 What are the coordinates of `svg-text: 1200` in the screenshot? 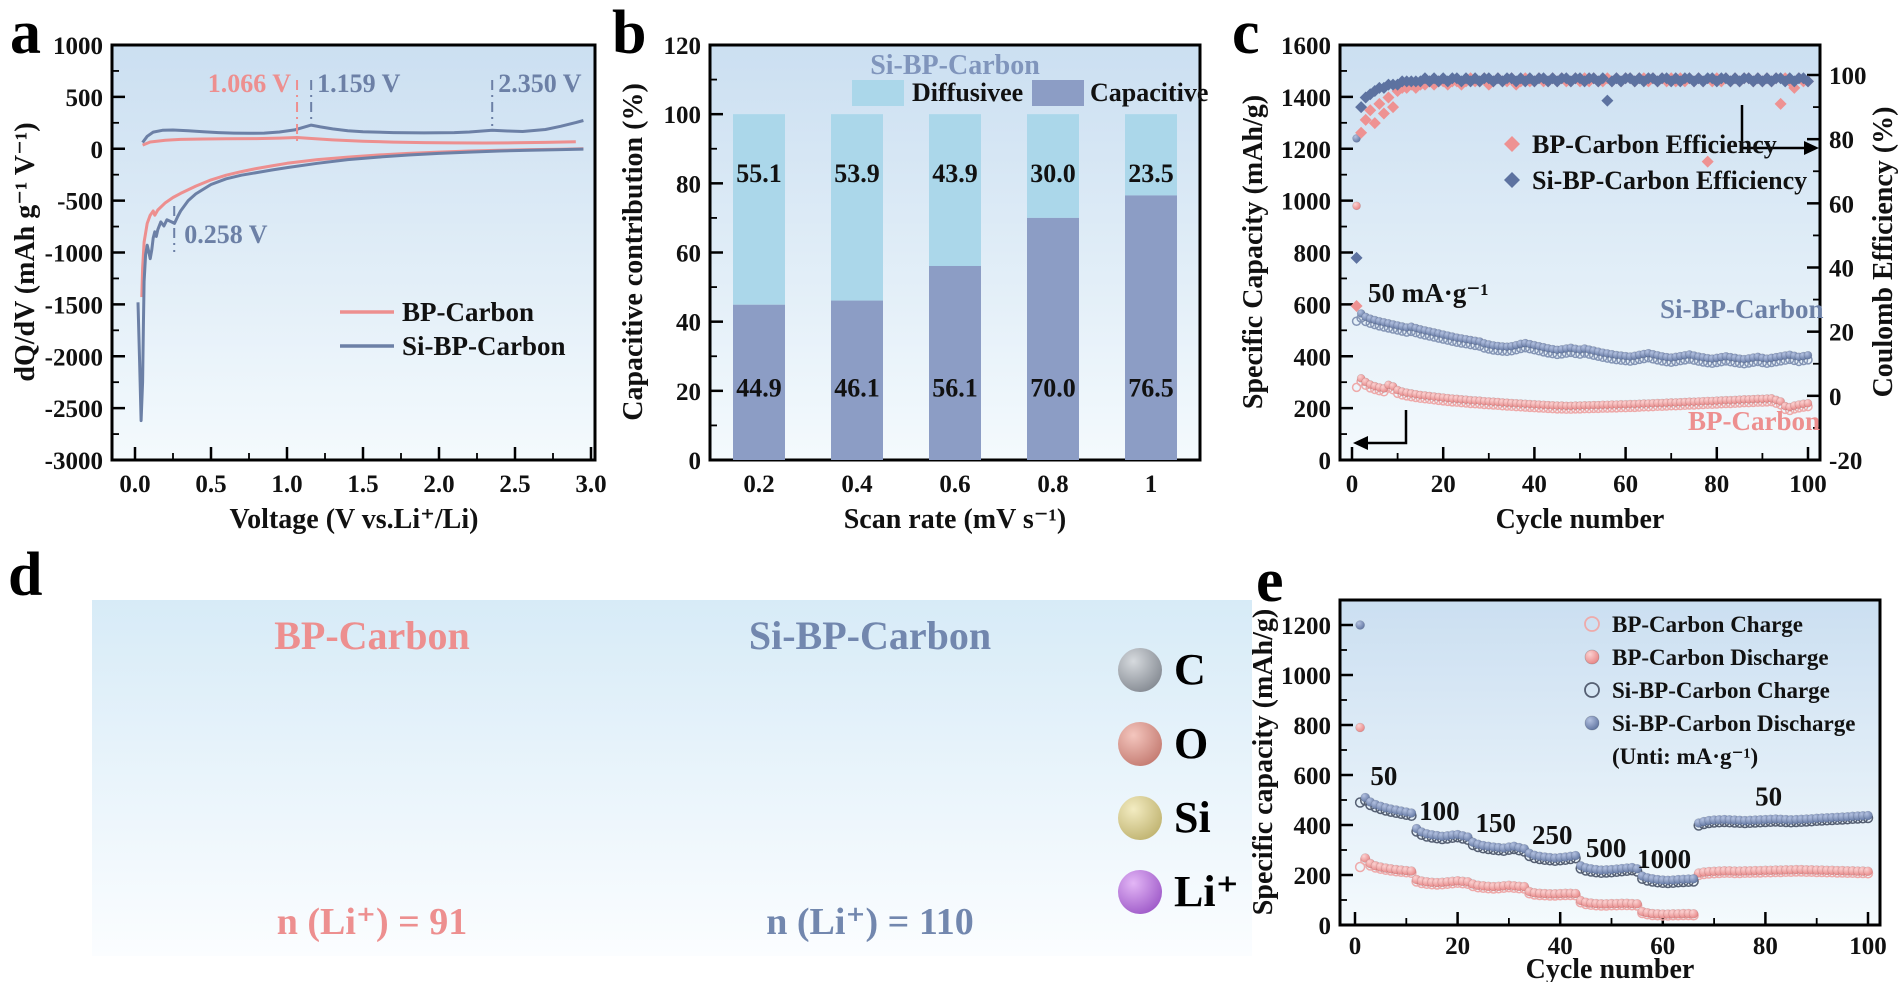 It's located at (1306, 626).